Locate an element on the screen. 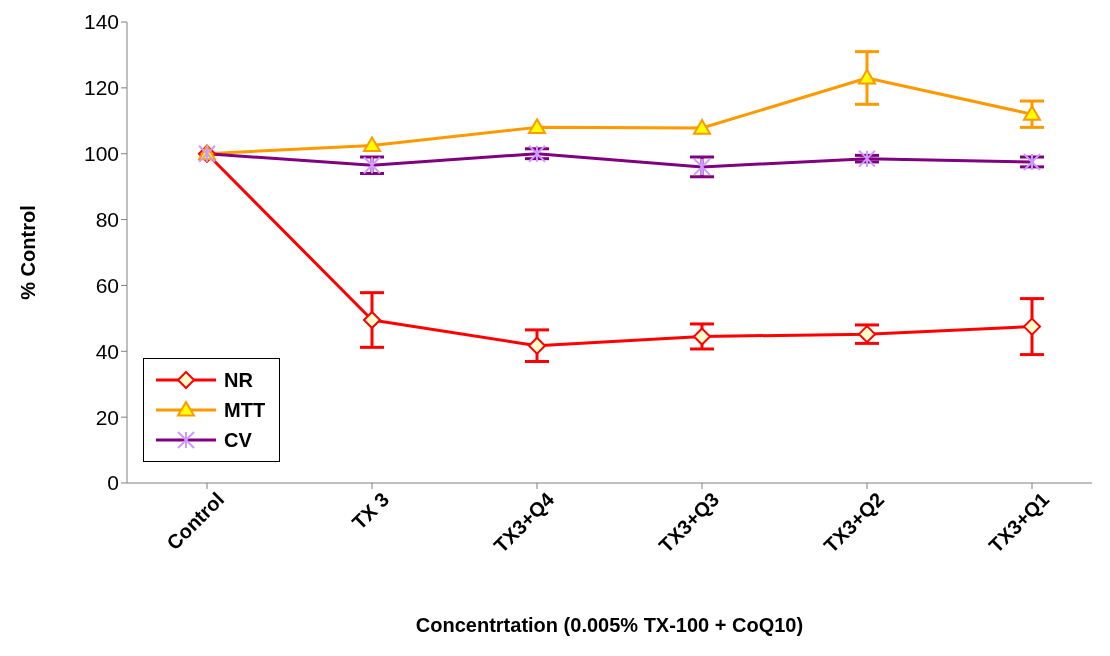  y-axis-title: % Control is located at coordinates (28, 252).